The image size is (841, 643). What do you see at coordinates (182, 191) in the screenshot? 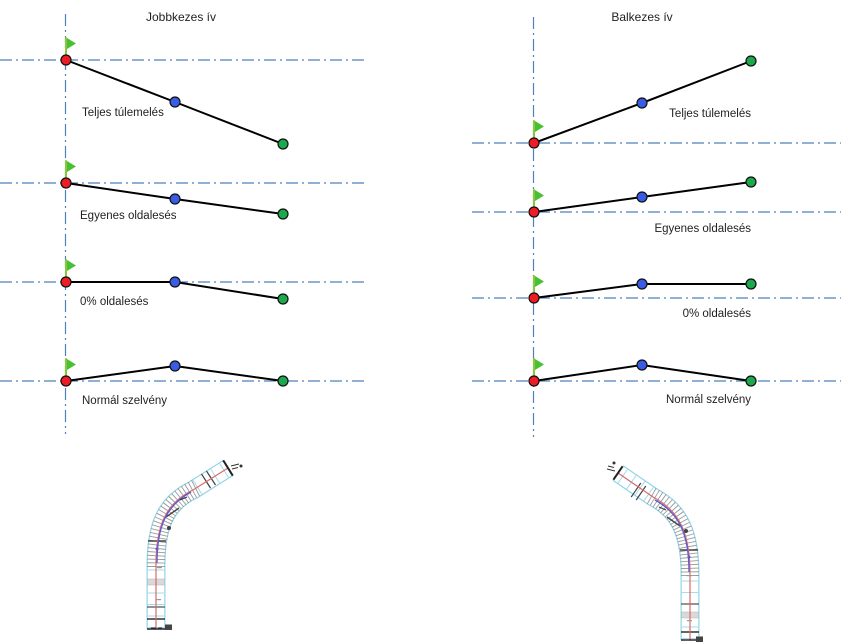
I see `left-profile-straight-crossfall: Egyenes oldalesés` at bounding box center [182, 191].